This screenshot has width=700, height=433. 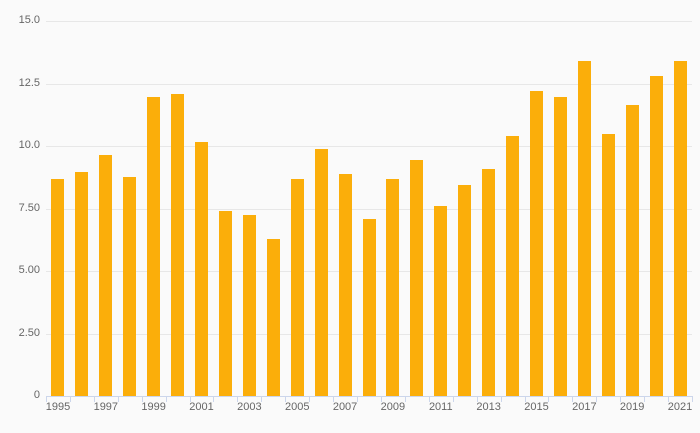 I want to click on bar-1996, so click(x=82, y=284).